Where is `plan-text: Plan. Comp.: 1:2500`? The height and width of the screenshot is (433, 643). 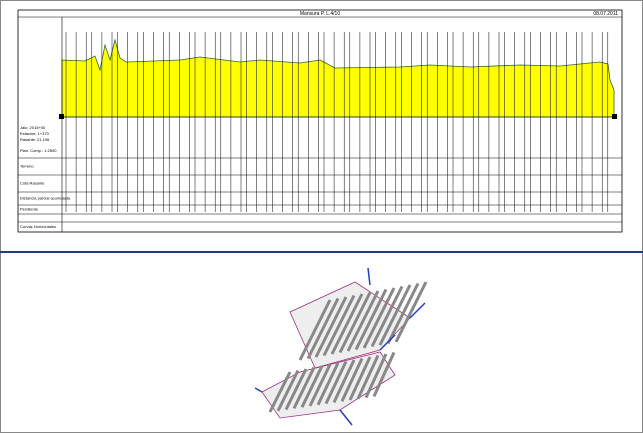
plan-text: Plan. Comp.: 1:2500 is located at coordinates (38, 150).